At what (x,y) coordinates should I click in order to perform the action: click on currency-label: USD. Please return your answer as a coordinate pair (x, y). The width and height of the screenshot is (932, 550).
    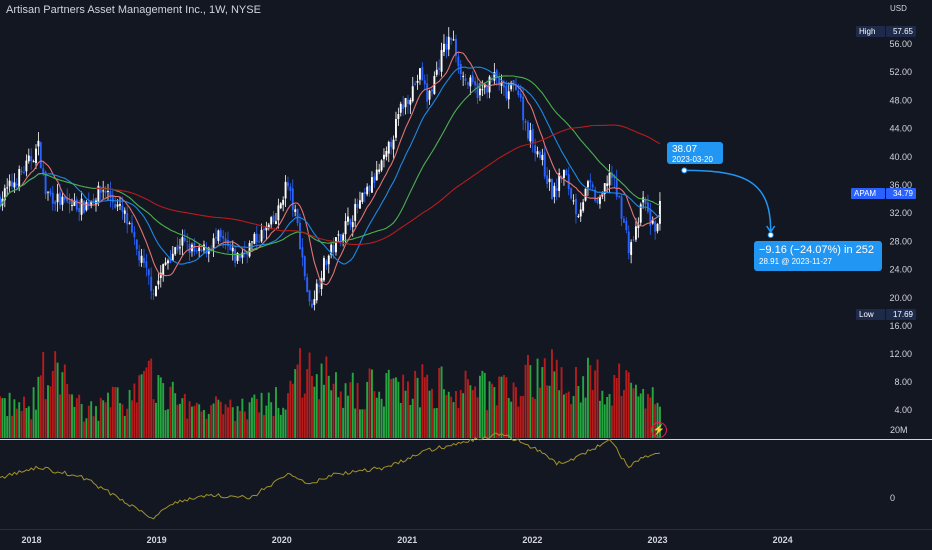
    Looking at the image, I should click on (898, 8).